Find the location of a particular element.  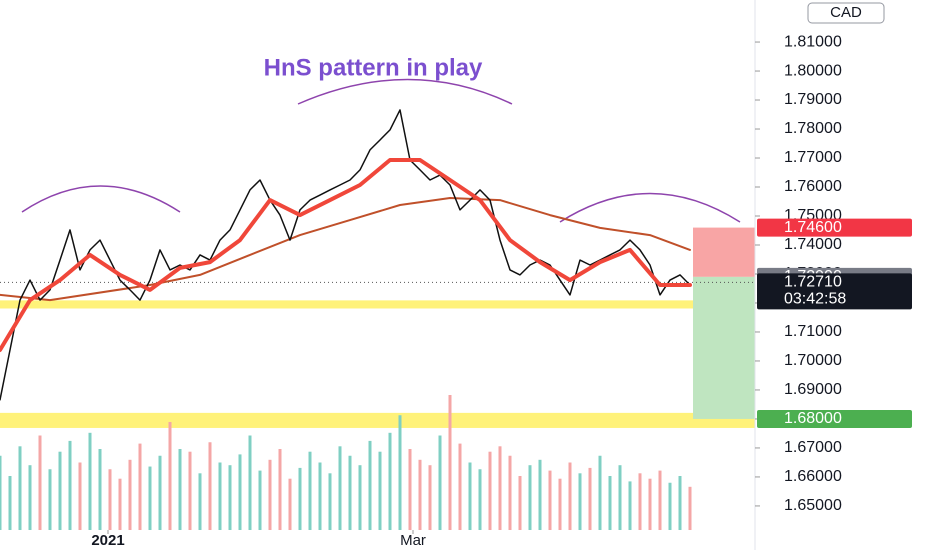

stop-zone is located at coordinates (724, 252).